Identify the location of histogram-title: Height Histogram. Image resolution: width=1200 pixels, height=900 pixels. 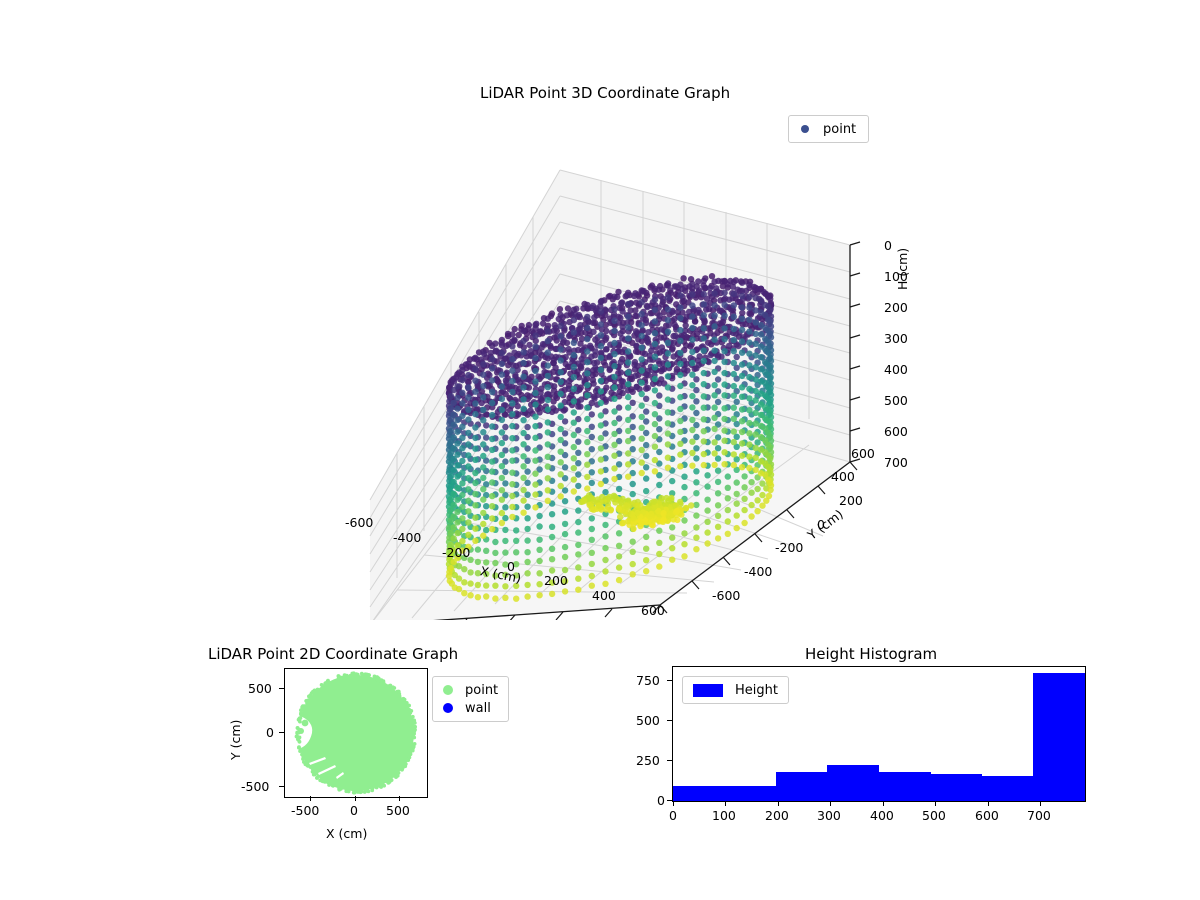
(871, 654).